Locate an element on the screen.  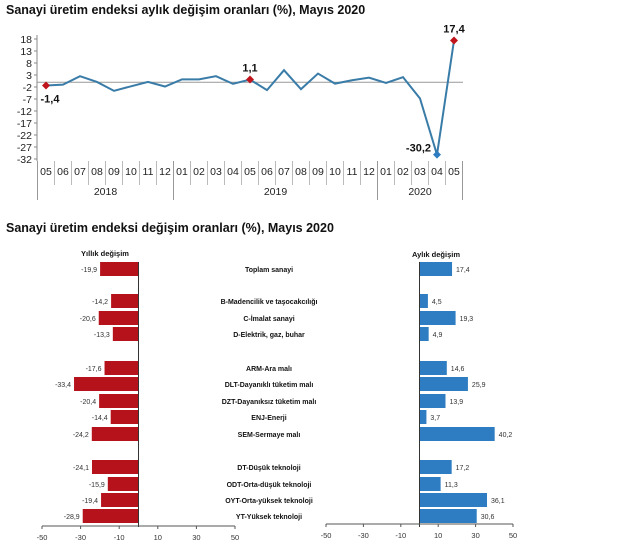
year-label: 2020 is located at coordinates (420, 192).